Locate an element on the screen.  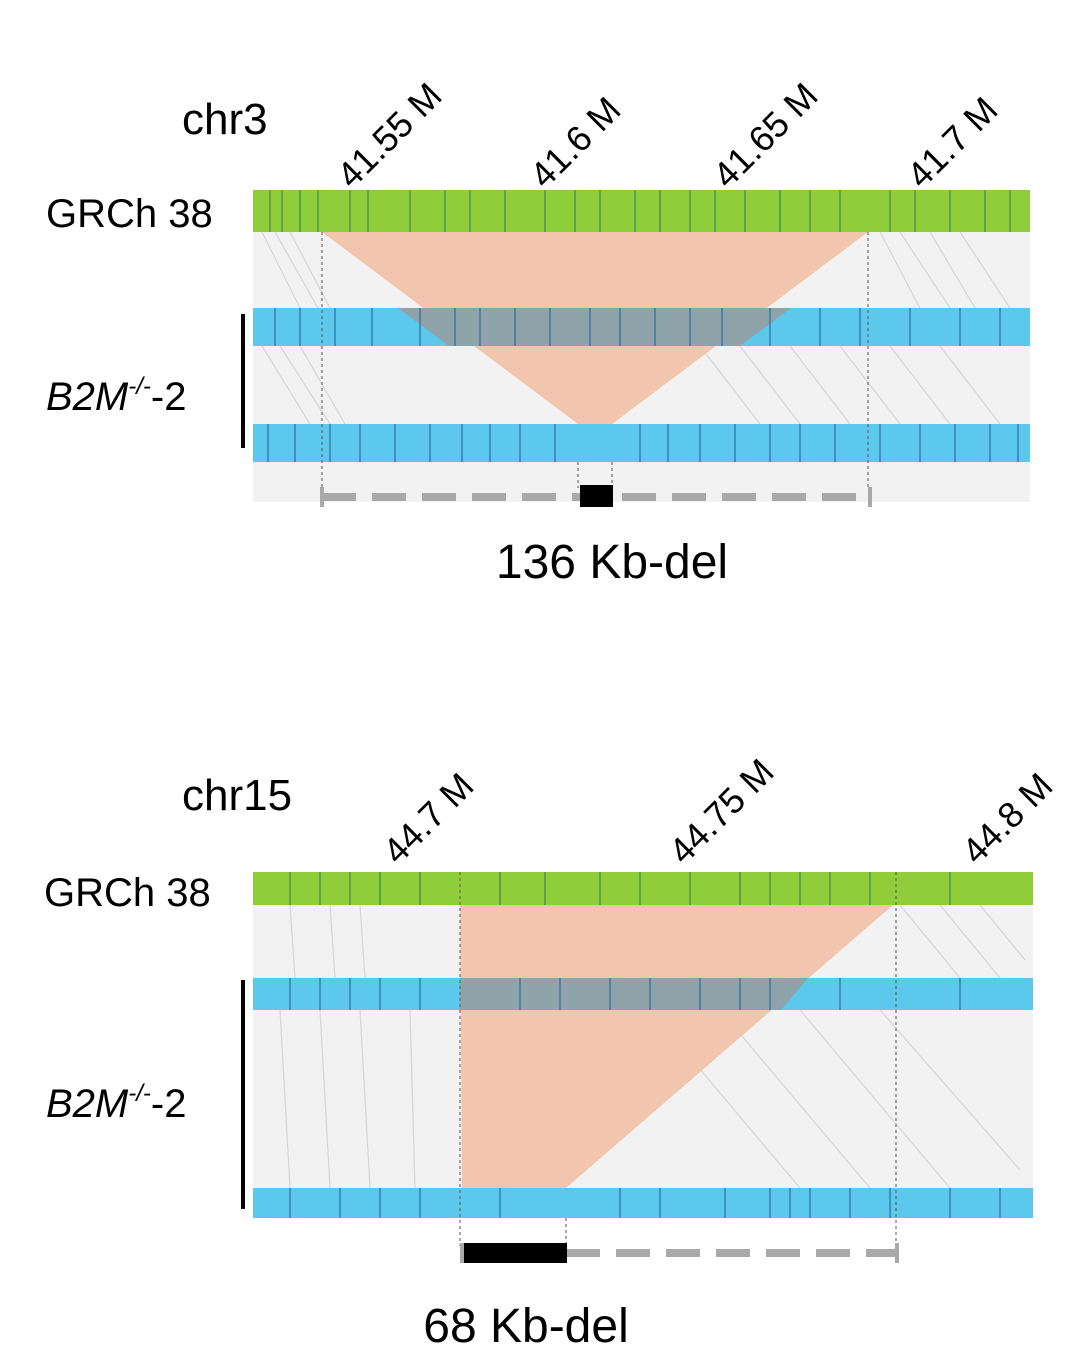
tick-labels: 44.7 M 44.75 M 44.8 M is located at coordinates (718, 811).